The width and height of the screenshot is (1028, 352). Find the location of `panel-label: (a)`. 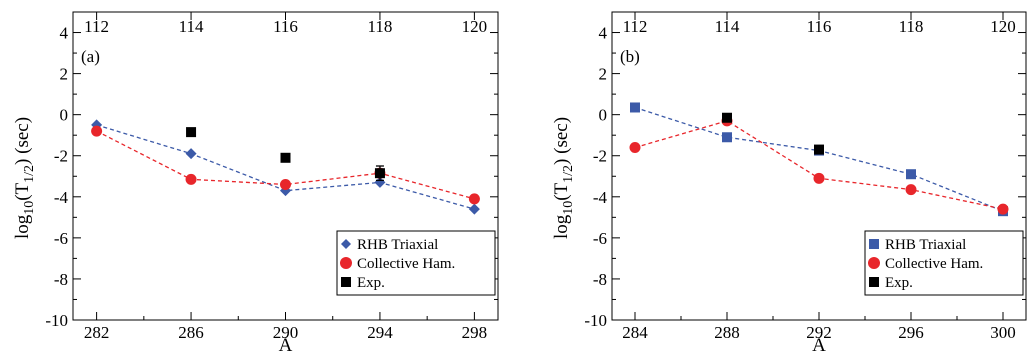

panel-label: (a) is located at coordinates (90, 56).